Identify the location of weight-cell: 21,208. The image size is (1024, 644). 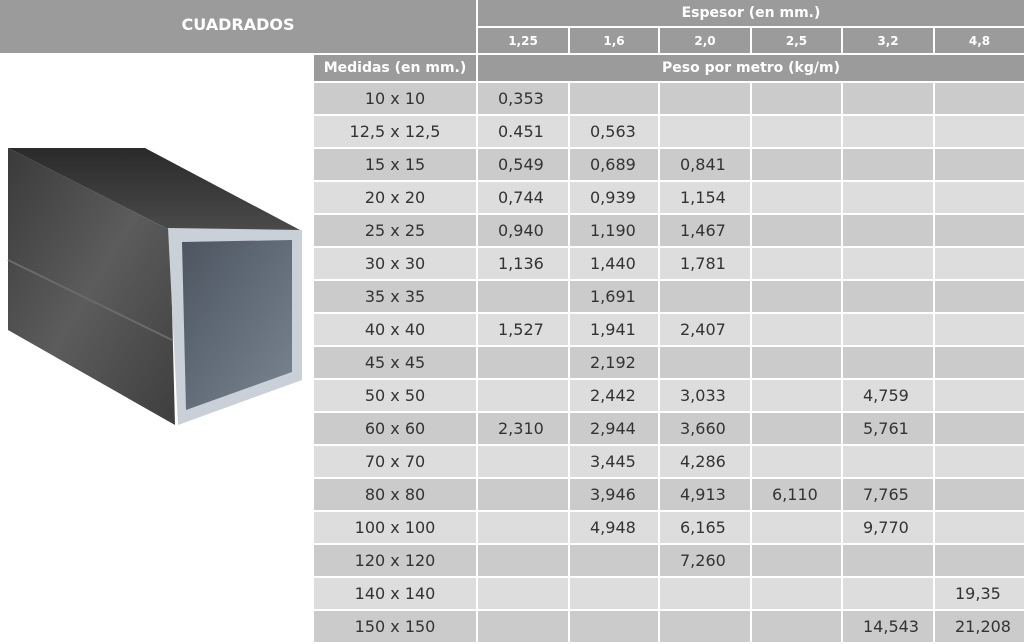
(979, 626).